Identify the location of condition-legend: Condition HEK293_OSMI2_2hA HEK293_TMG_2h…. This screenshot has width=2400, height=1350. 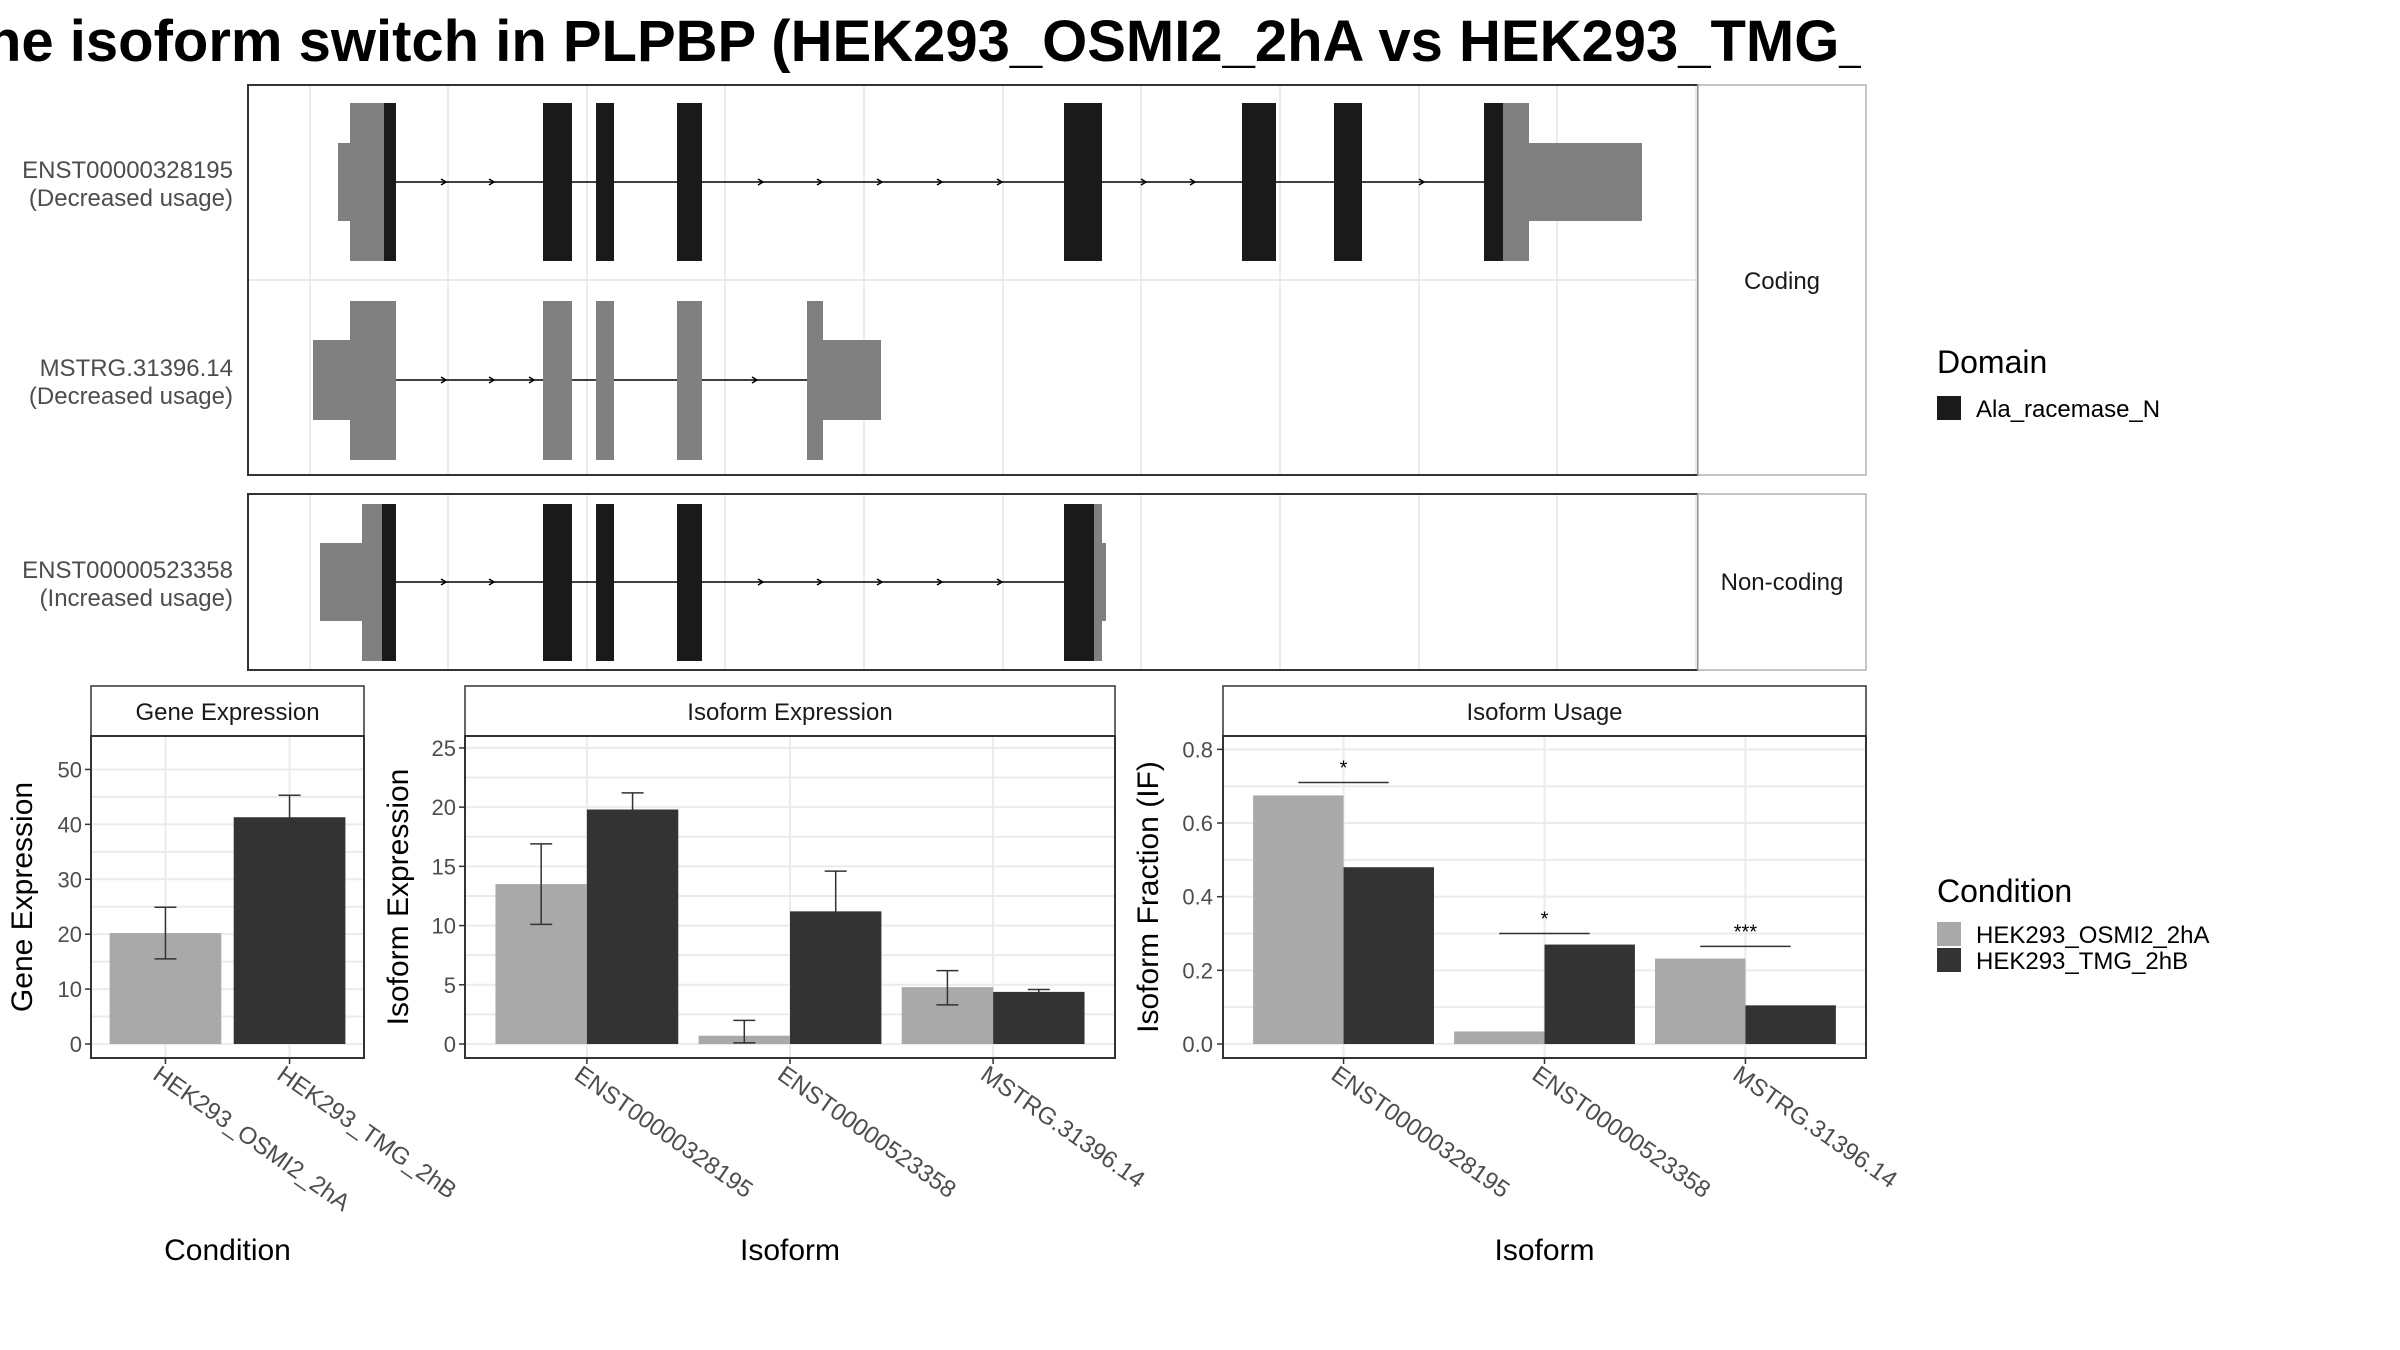
(2073, 924).